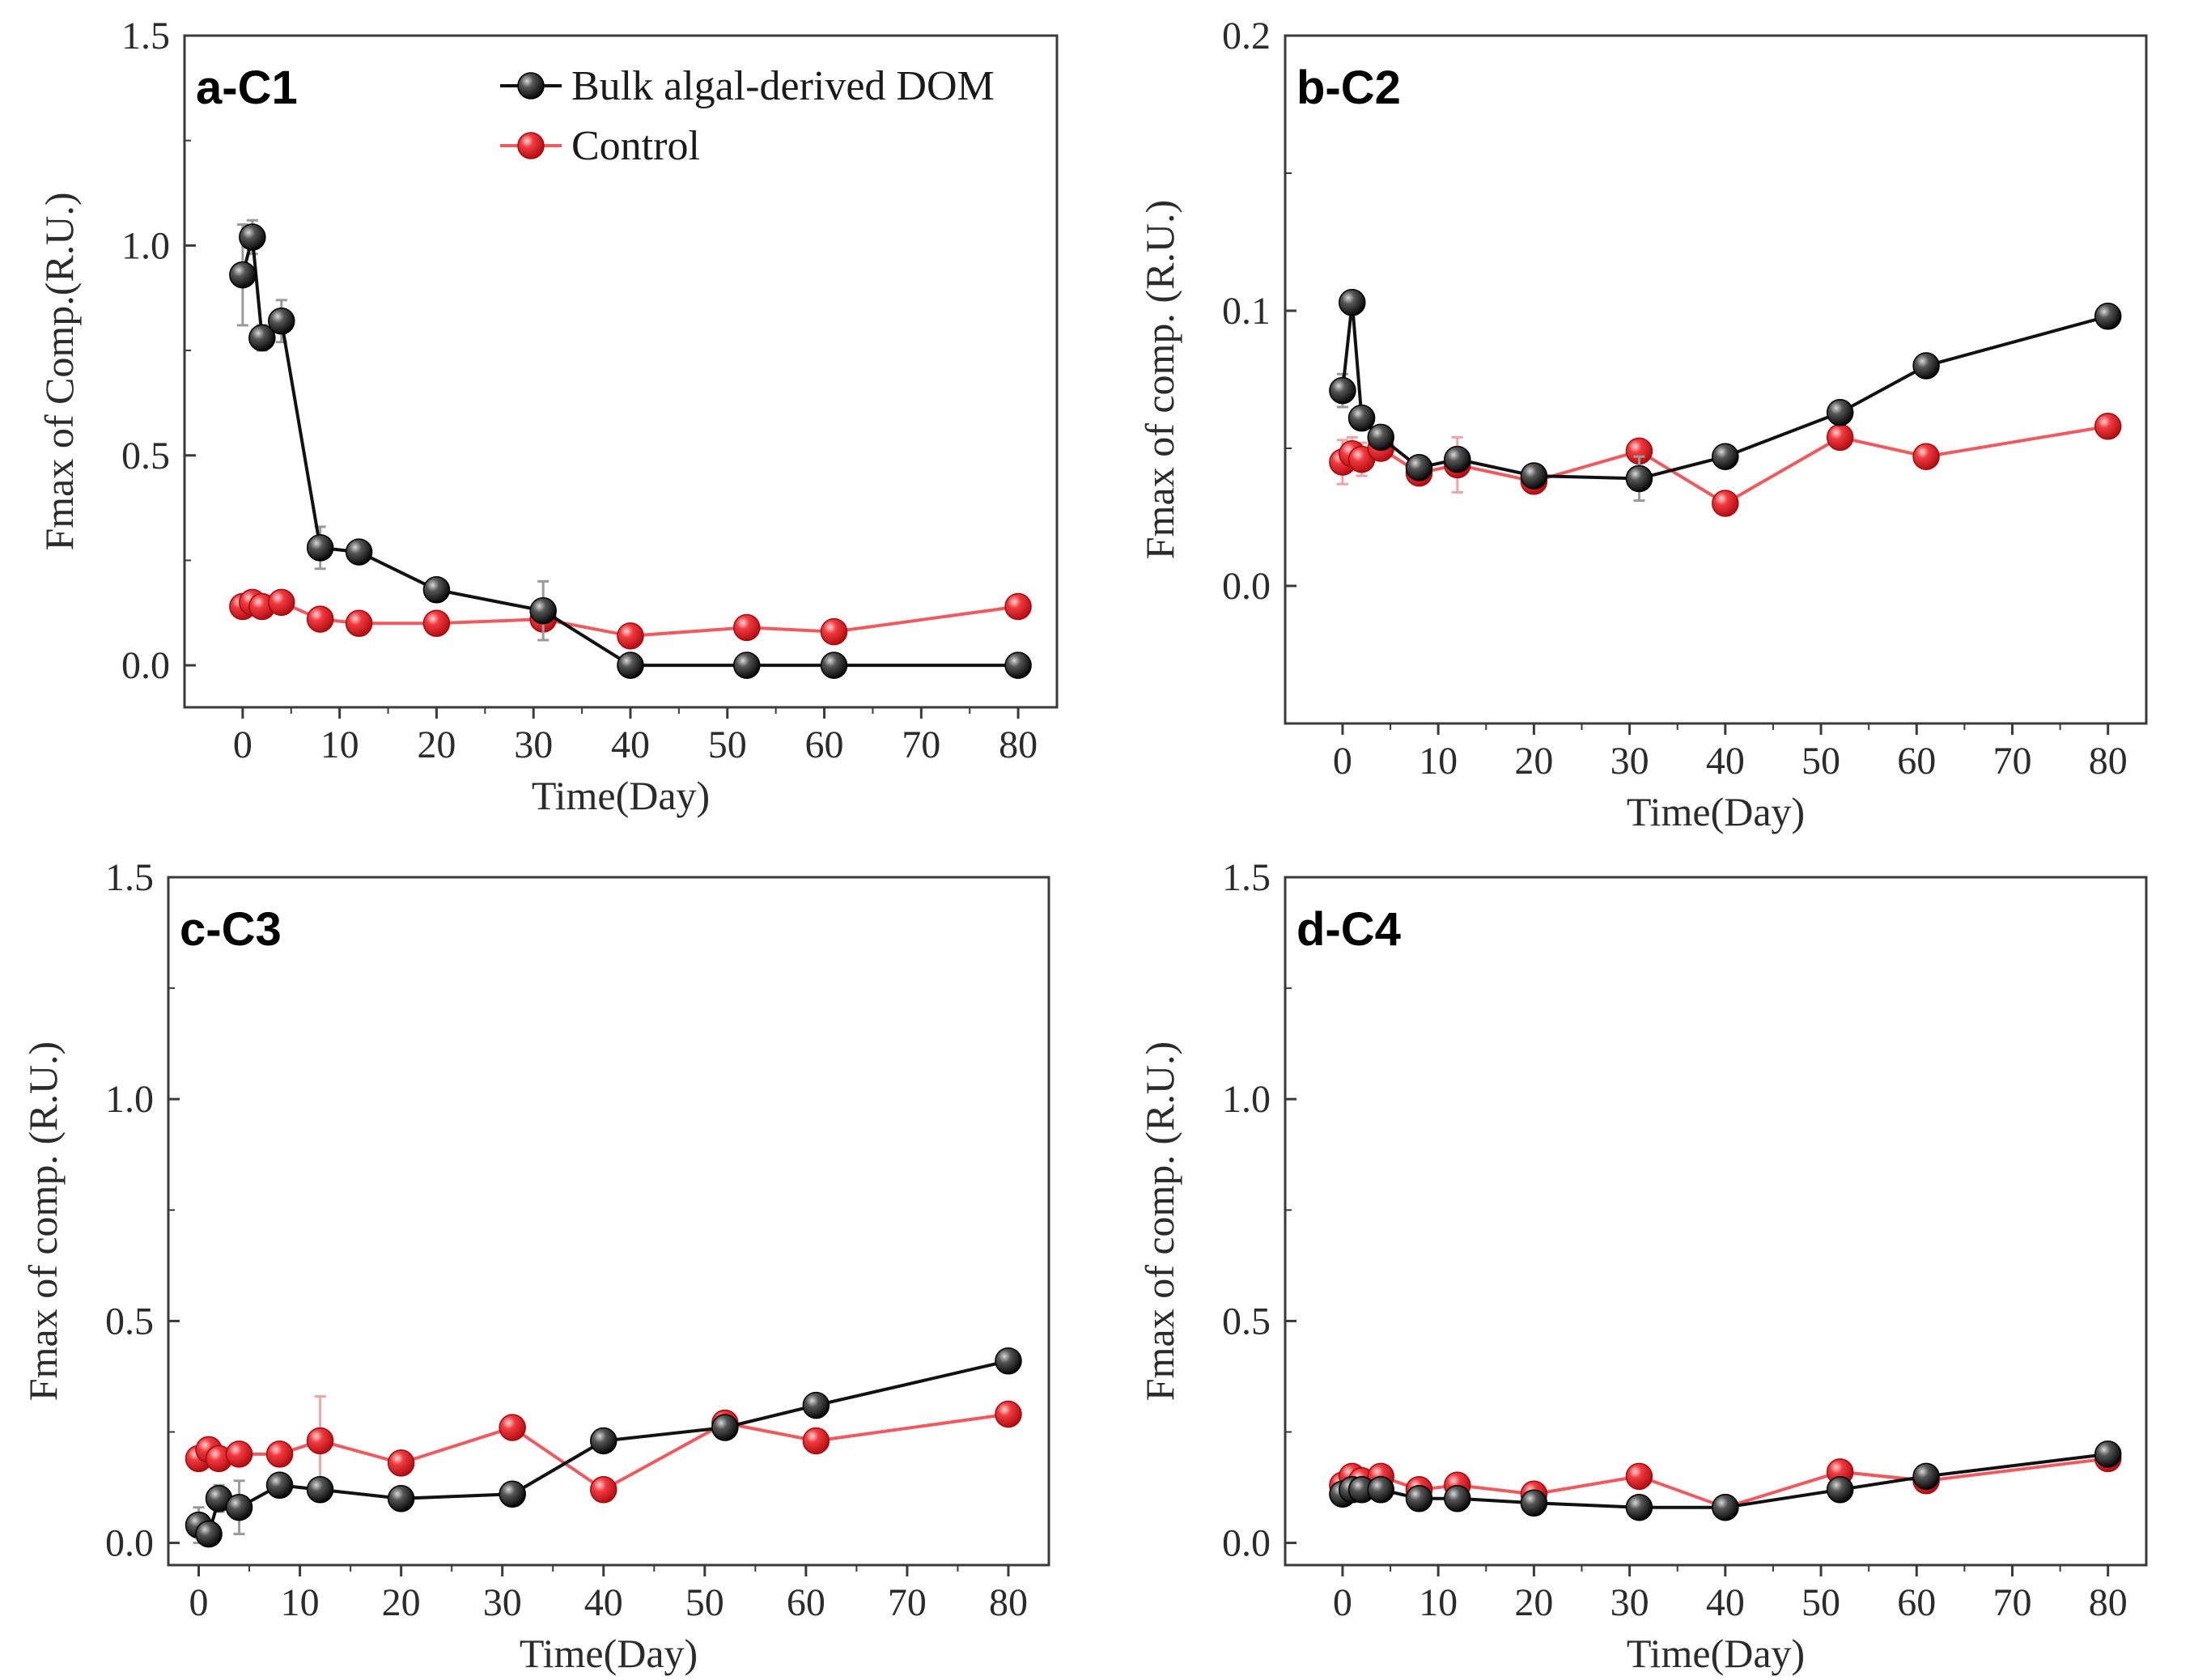 The width and height of the screenshot is (2211, 1680). What do you see at coordinates (1246, 36) in the screenshot?
I see `y-tick-label: 0.2` at bounding box center [1246, 36].